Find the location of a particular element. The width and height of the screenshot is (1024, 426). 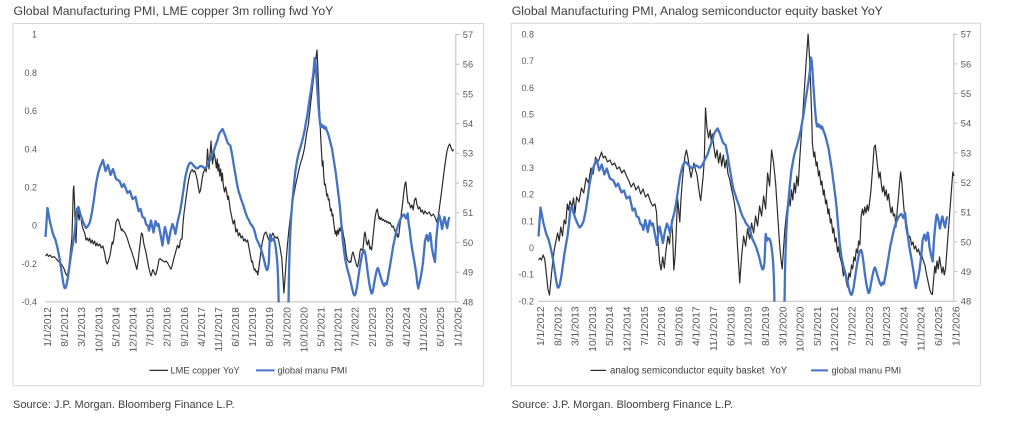

svg-text: 0.3 is located at coordinates (527, 168).